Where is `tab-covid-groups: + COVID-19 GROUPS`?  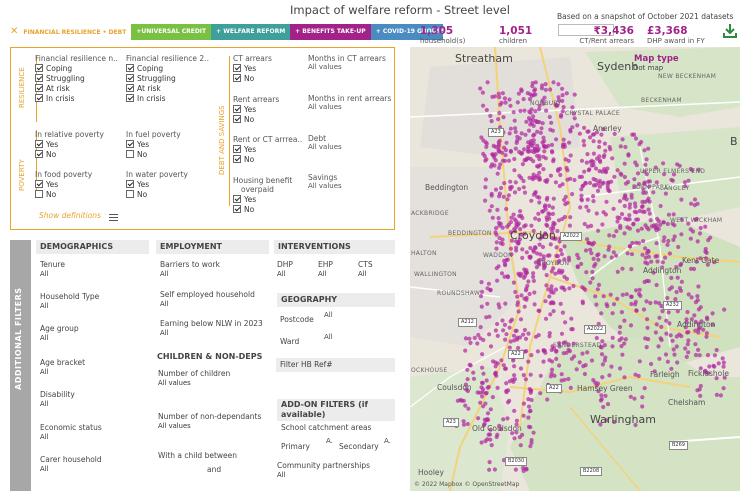
tab-covid-groups: + COVID-19 GROUPS is located at coordinates (406, 32).